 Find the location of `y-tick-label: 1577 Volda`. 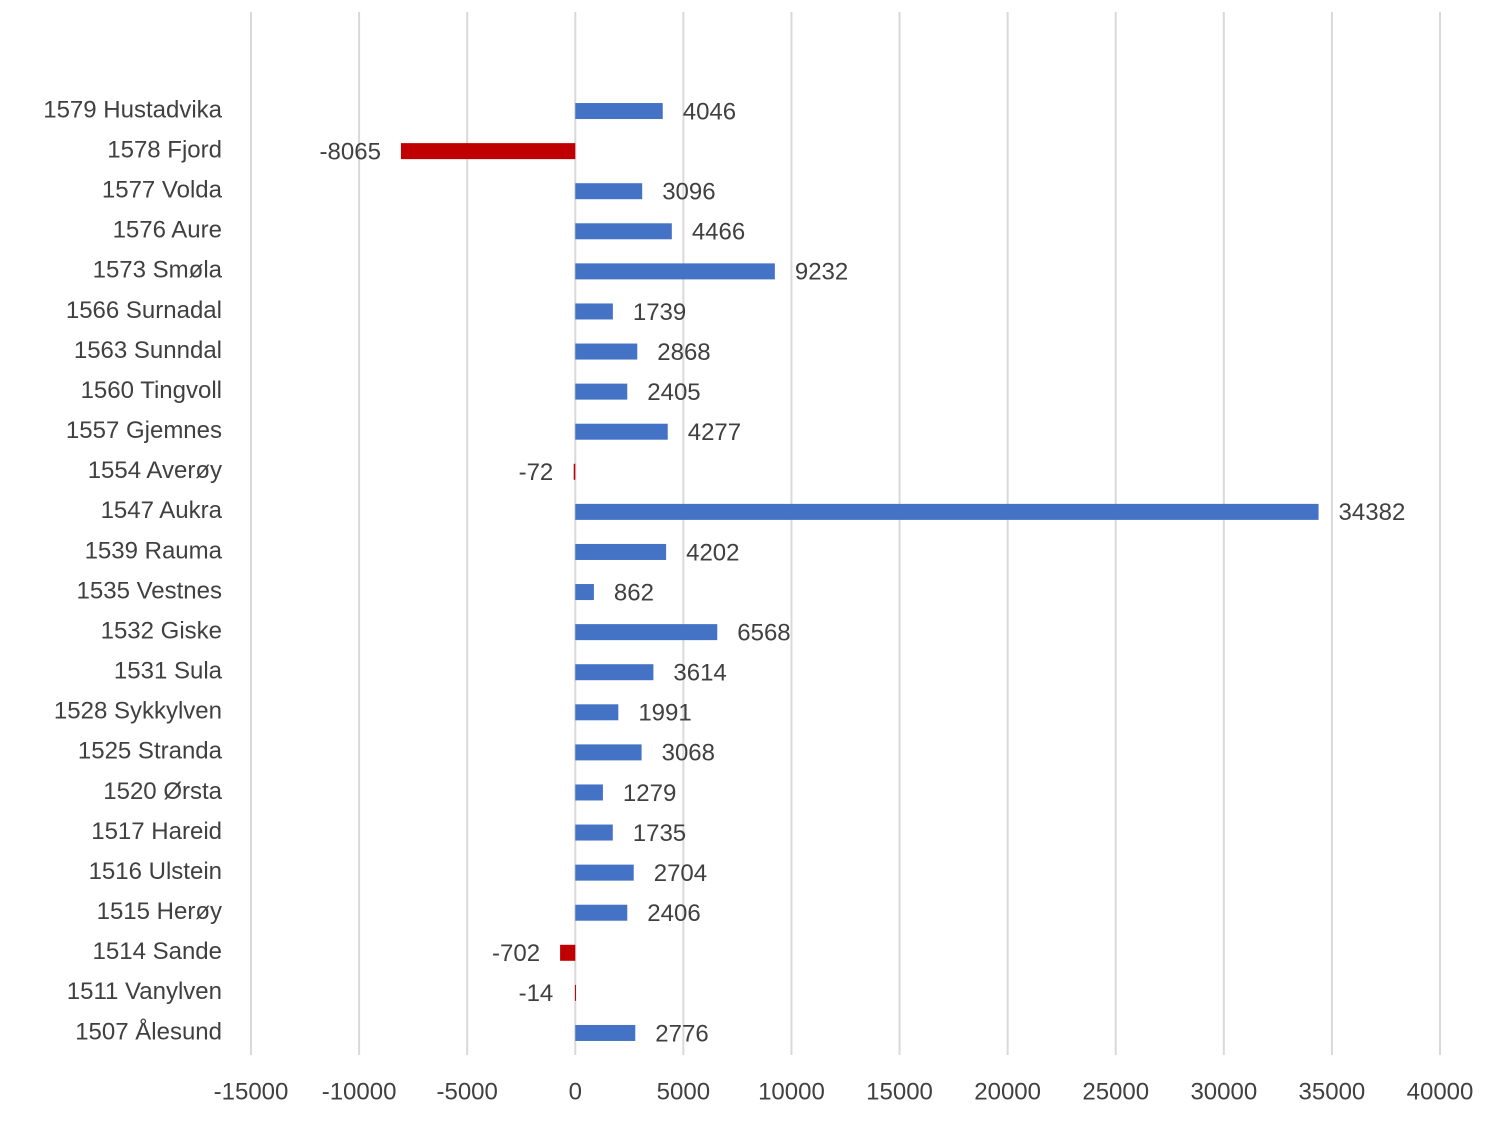

y-tick-label: 1577 Volda is located at coordinates (162, 190).